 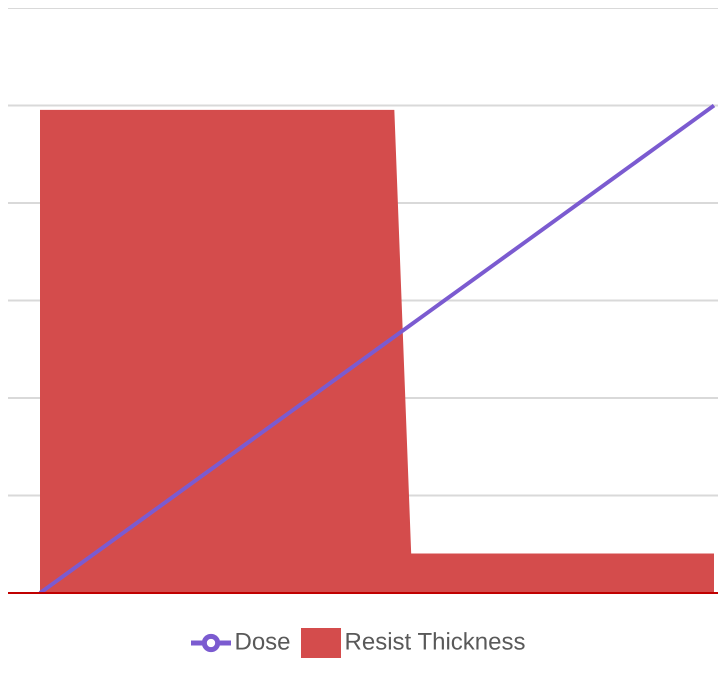 I want to click on legend-label: Dose, so click(x=262, y=642).